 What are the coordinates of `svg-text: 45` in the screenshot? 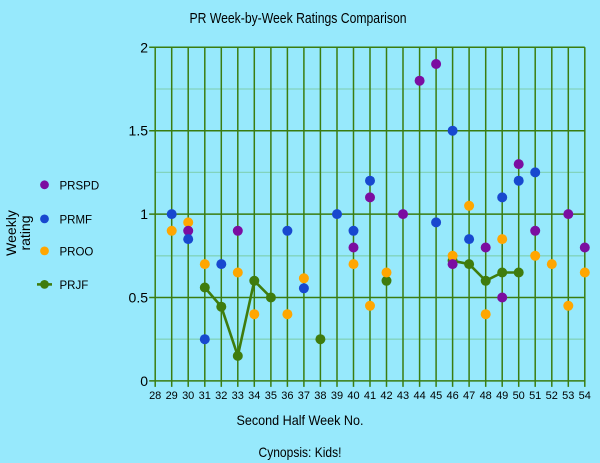 It's located at (436, 396).